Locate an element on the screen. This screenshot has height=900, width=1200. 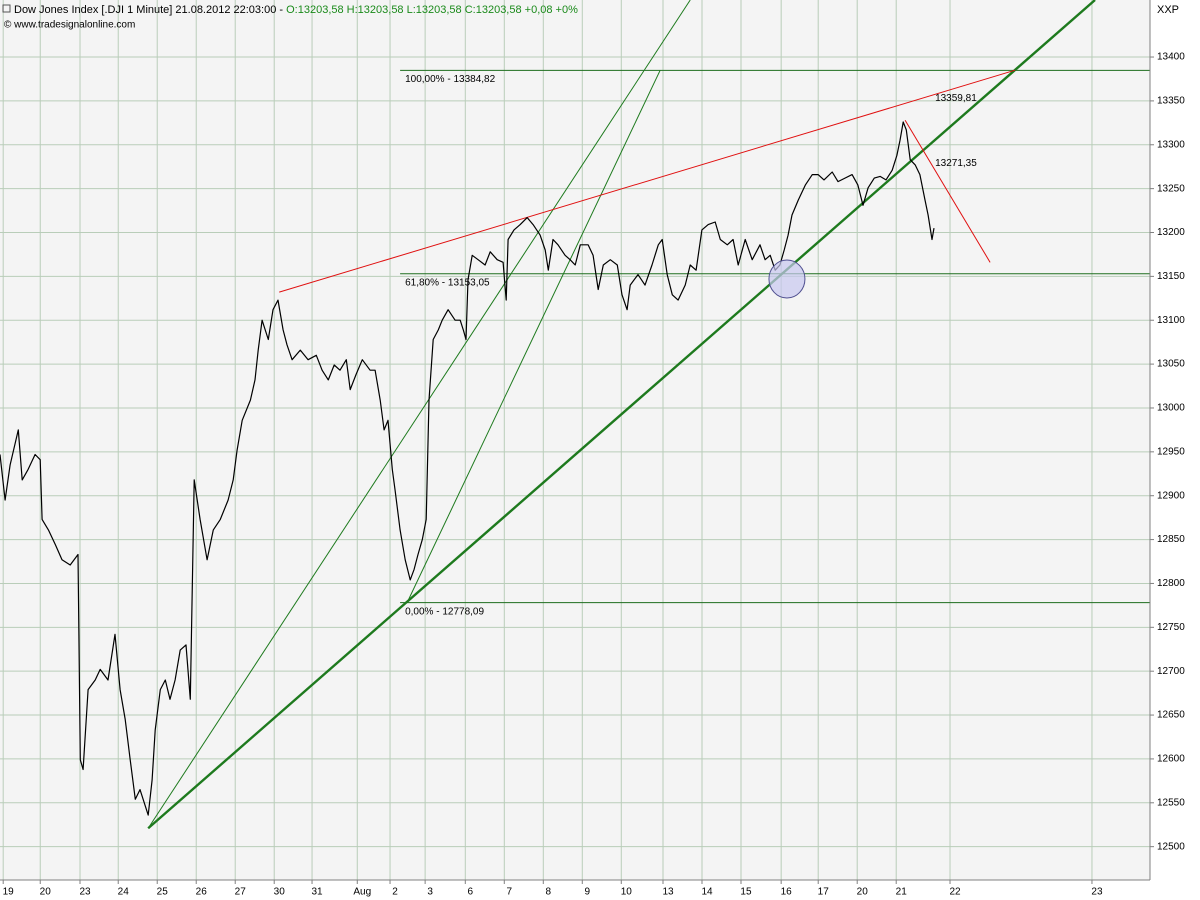
symbol-icon is located at coordinates (6, 8).